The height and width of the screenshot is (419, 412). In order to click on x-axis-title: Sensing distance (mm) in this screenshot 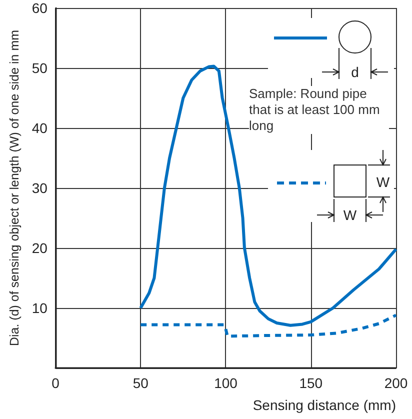, I will do `click(324, 405)`.